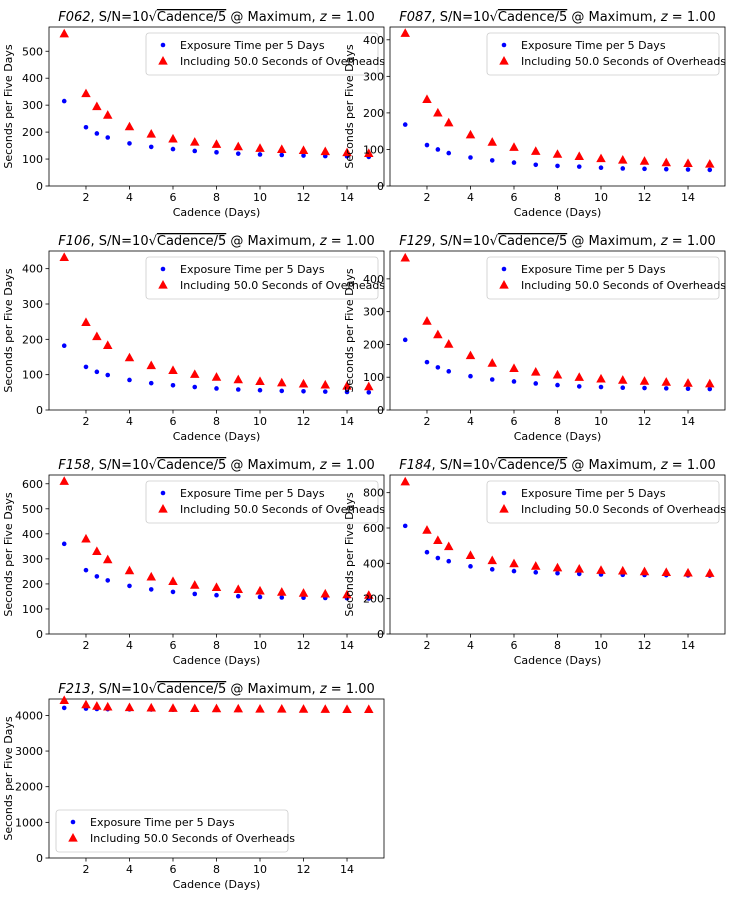  I want to click on y-tick-label: 100, so click(32, 159).